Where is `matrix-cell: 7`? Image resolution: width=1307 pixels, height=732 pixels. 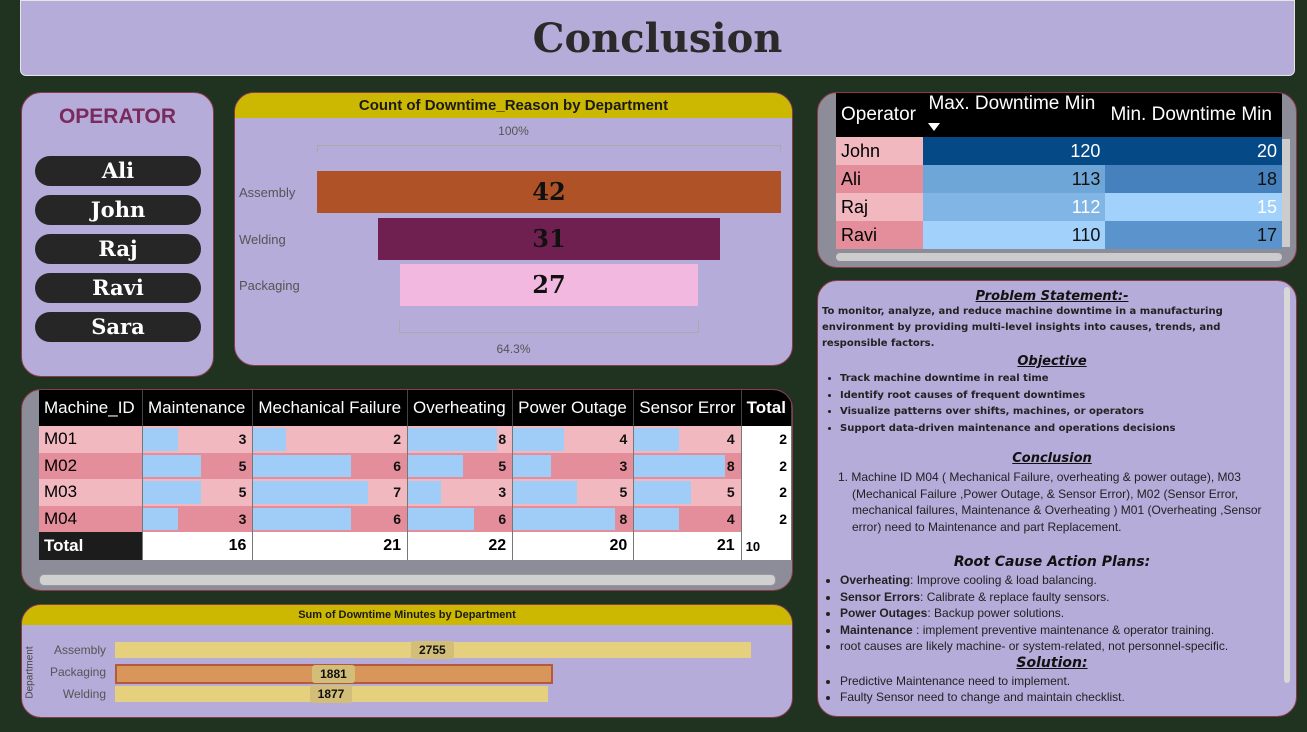
matrix-cell: 7 is located at coordinates (330, 492).